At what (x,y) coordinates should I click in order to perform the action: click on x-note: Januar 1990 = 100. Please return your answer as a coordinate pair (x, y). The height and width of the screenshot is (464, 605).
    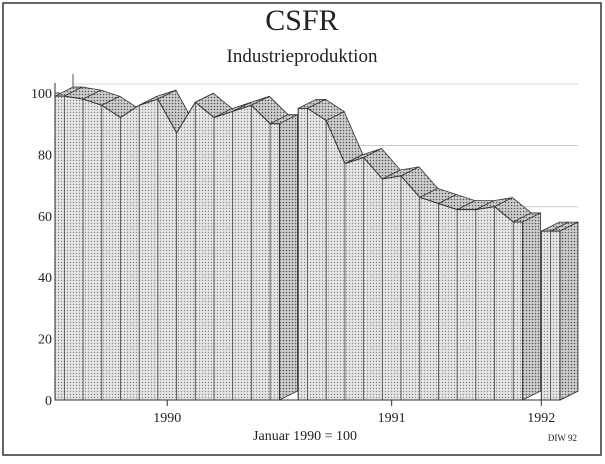
    Looking at the image, I should click on (305, 436).